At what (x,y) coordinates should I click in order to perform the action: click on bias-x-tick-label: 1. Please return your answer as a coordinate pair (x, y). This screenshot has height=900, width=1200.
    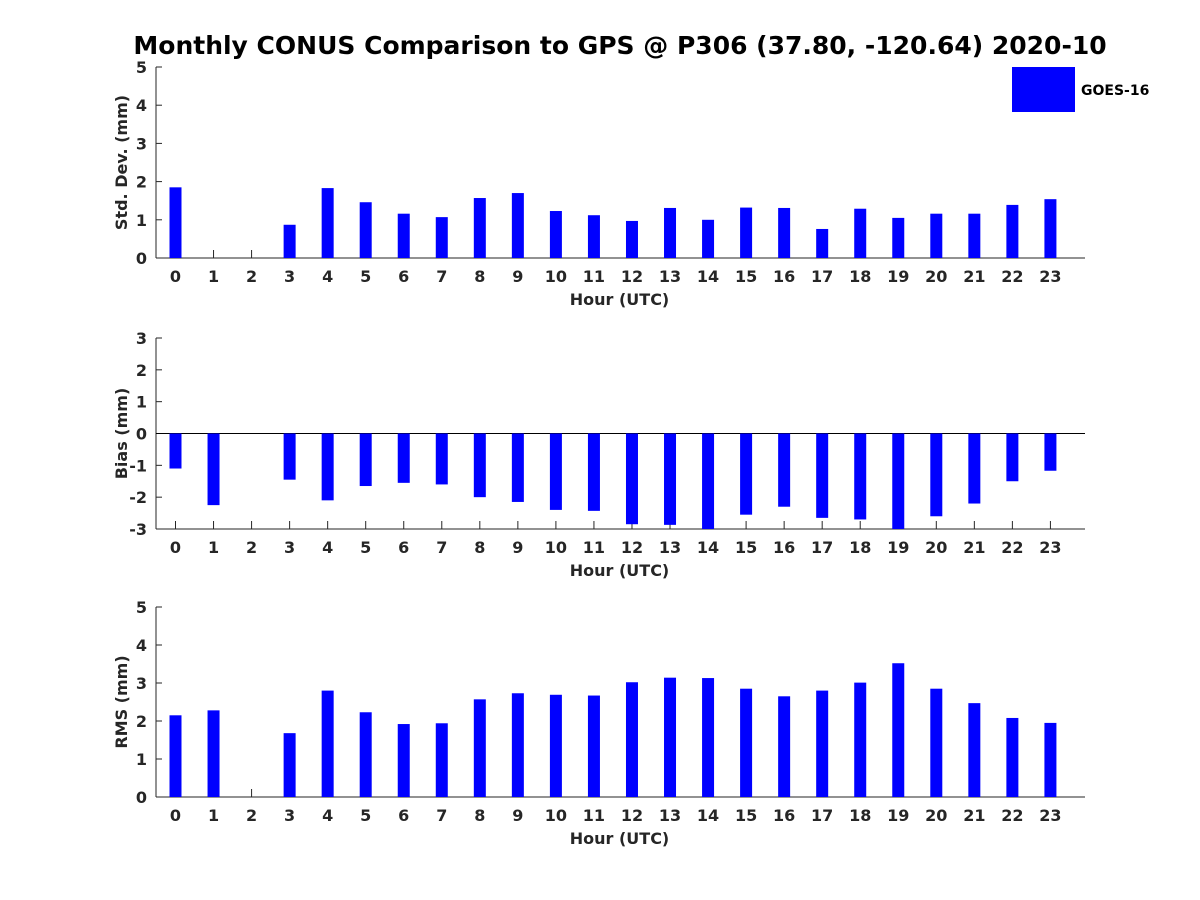
    Looking at the image, I should click on (213, 547).